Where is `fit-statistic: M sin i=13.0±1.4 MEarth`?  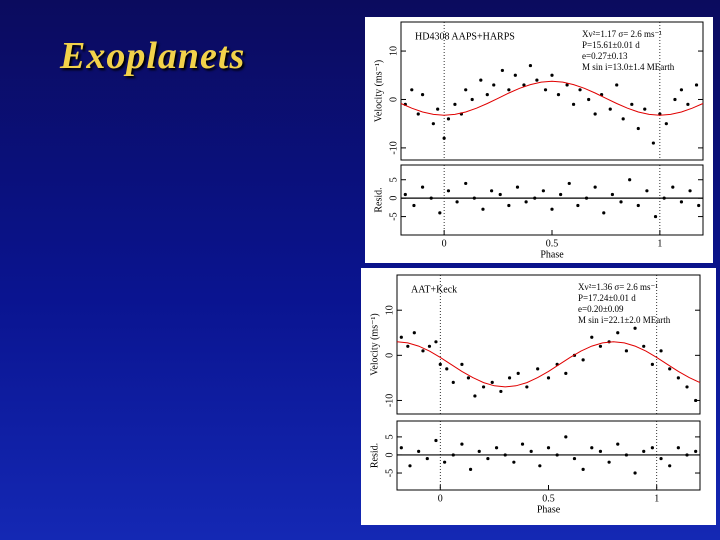
fit-statistic: M sin i=13.0±1.4 MEarth is located at coordinates (628, 67).